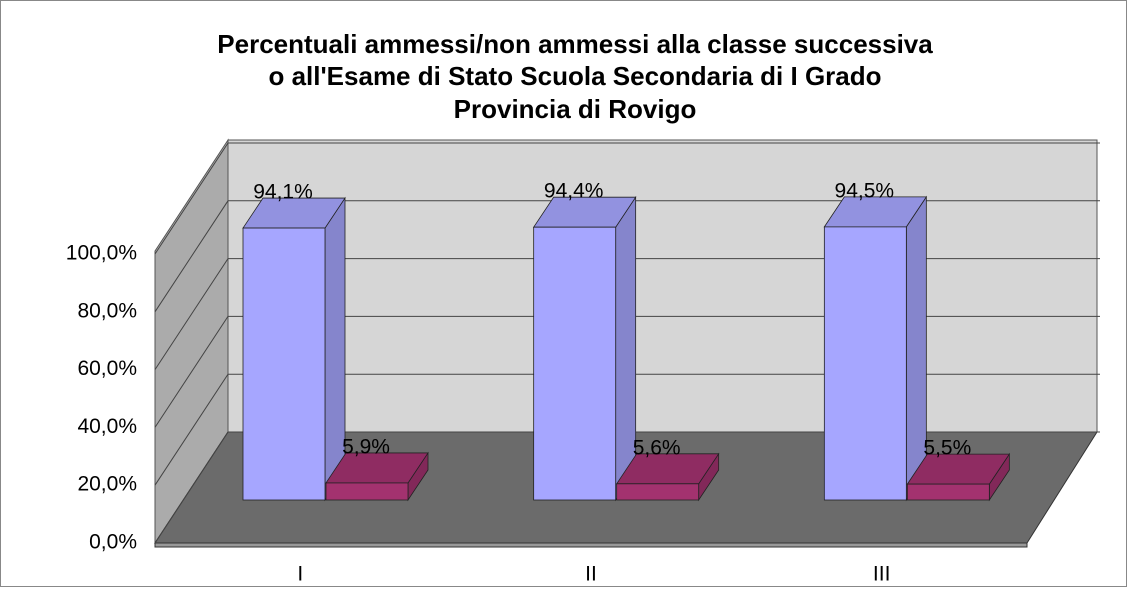 The image size is (1127, 592). I want to click on x-tick-label: III, so click(882, 574).